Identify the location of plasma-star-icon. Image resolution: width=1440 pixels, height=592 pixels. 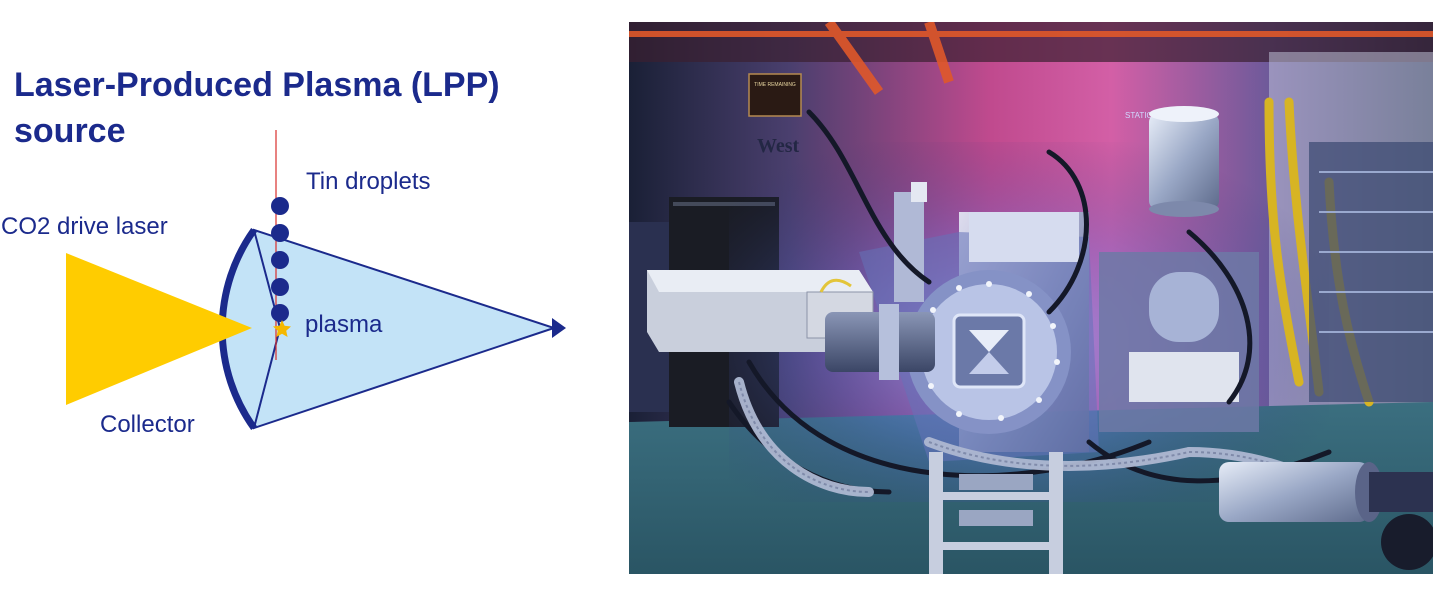
(282, 328).